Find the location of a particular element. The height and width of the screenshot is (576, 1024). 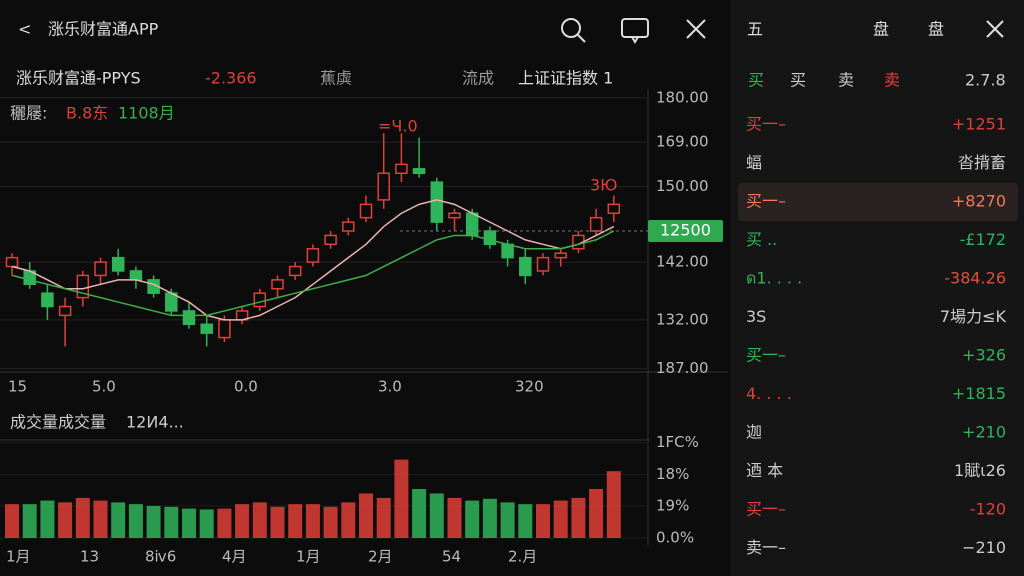

panel-title: 五 is located at coordinates (755, 29).